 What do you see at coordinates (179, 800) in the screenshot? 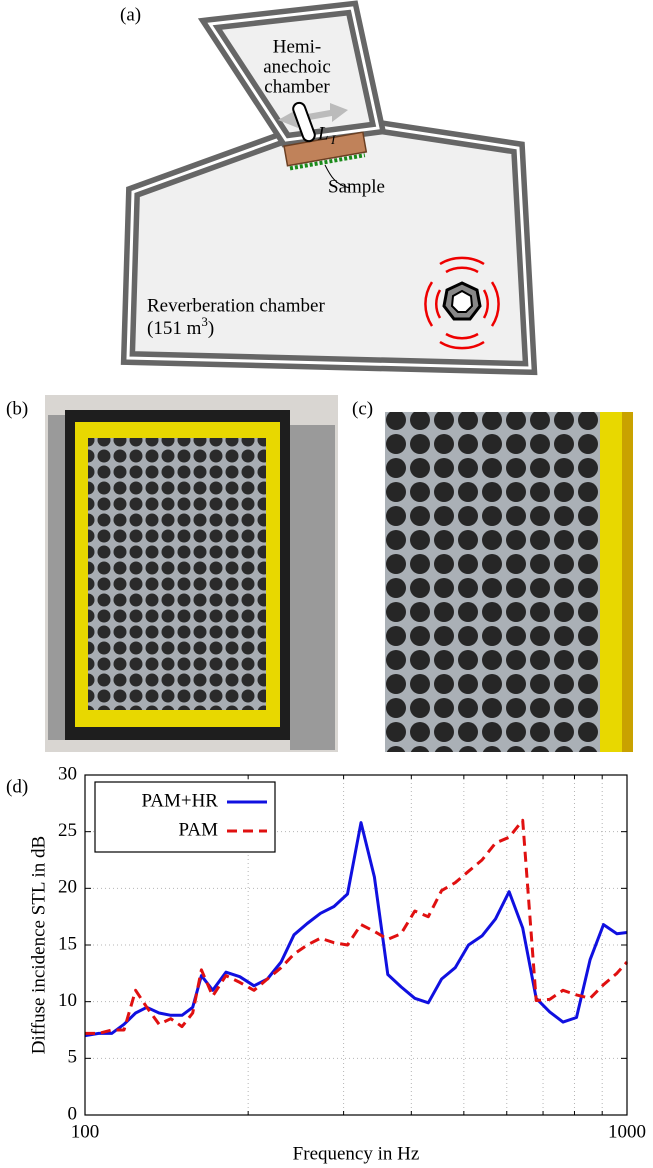
I see `legend-label: PAM+HR` at bounding box center [179, 800].